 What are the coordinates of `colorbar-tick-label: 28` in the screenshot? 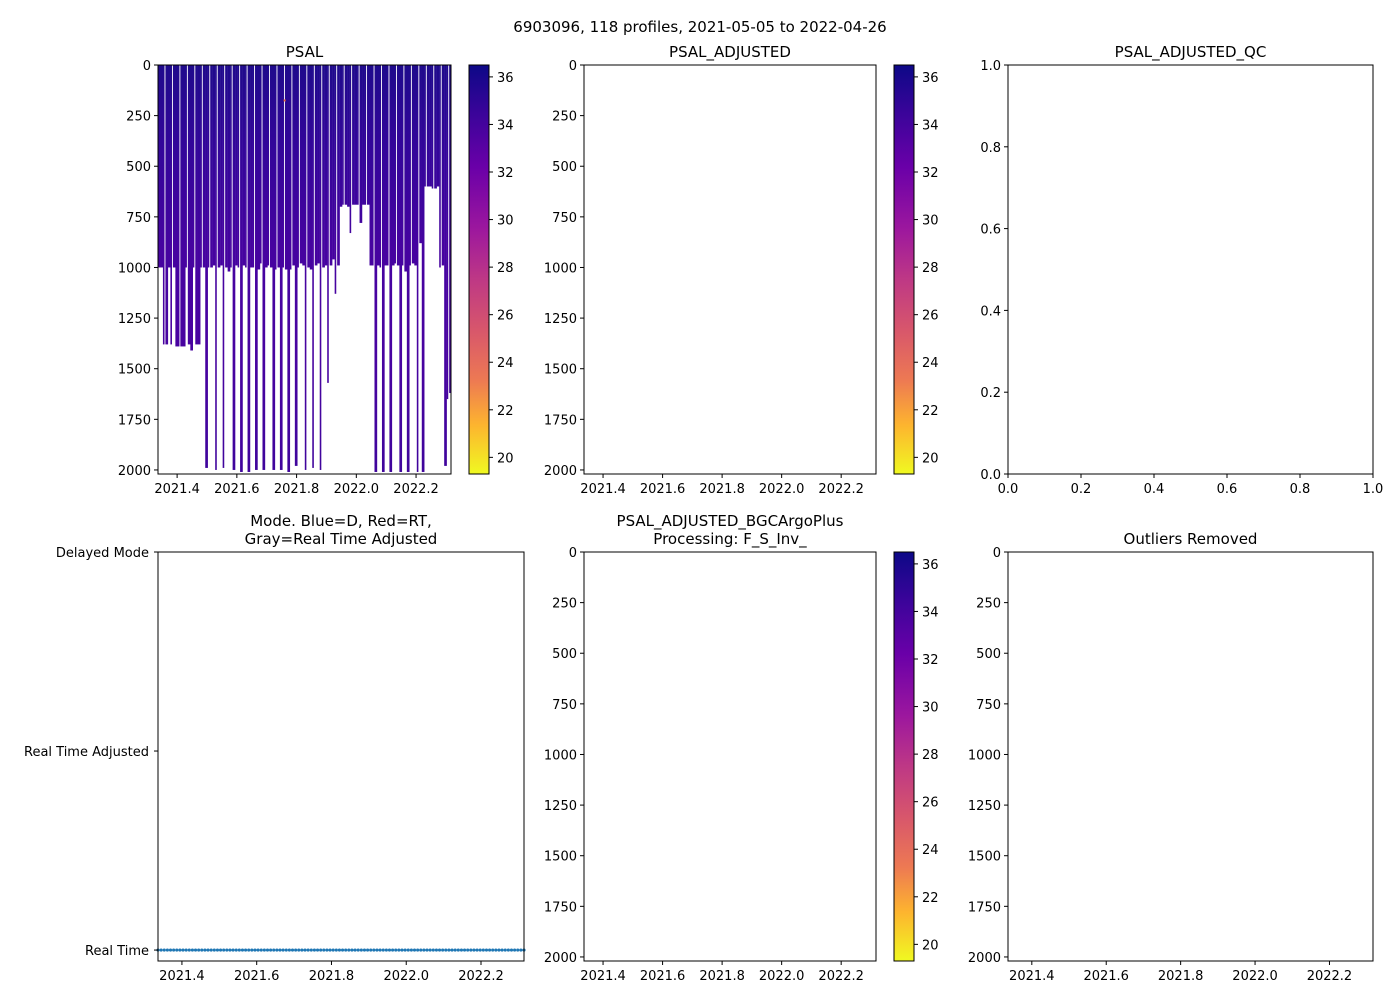 It's located at (930, 755).